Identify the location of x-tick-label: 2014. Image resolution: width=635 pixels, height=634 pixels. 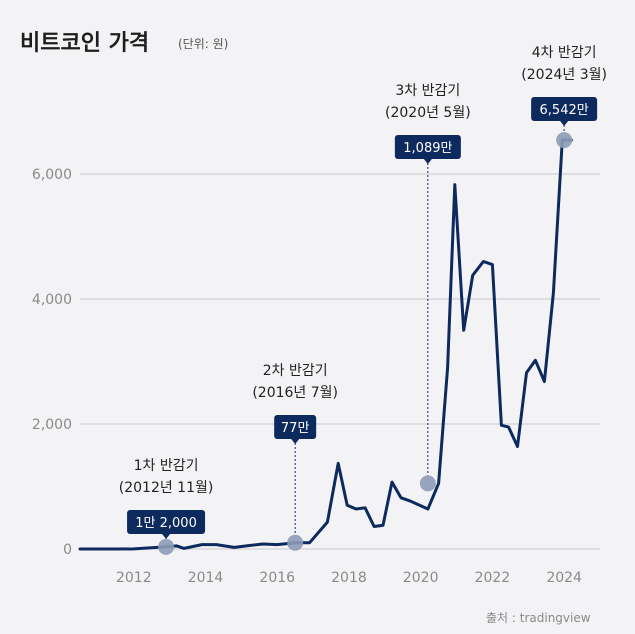
(206, 578).